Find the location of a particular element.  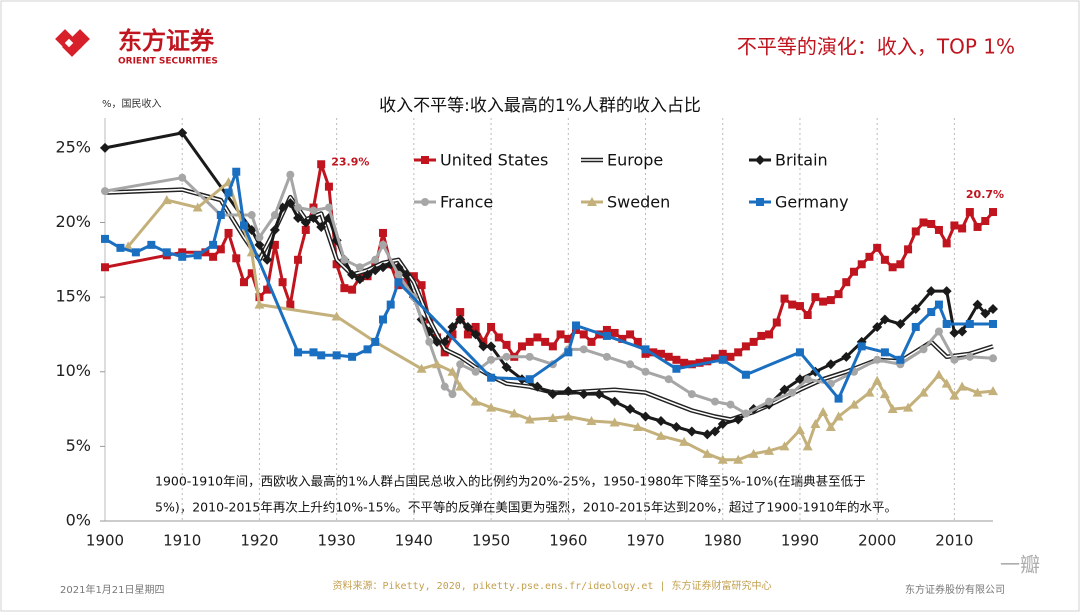

logo-en: ORIENT SECURITIES is located at coordinates (168, 62).